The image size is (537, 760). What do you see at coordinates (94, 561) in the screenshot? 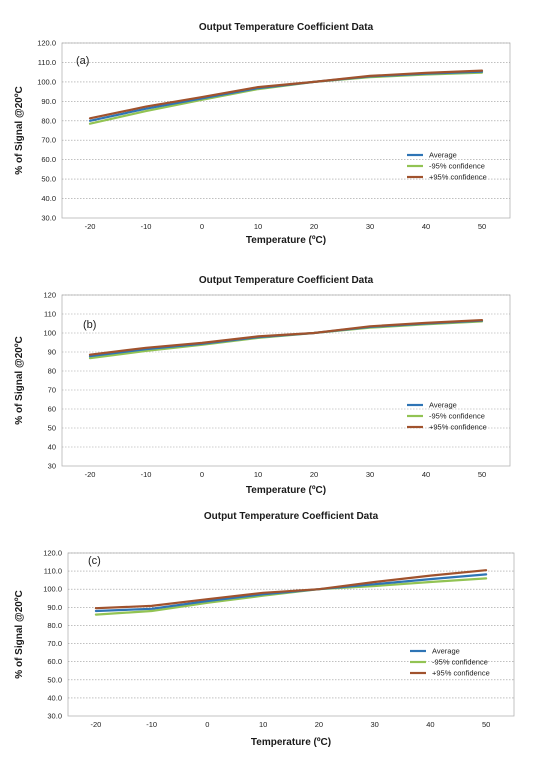
I see `panel-label: (c)` at bounding box center [94, 561].